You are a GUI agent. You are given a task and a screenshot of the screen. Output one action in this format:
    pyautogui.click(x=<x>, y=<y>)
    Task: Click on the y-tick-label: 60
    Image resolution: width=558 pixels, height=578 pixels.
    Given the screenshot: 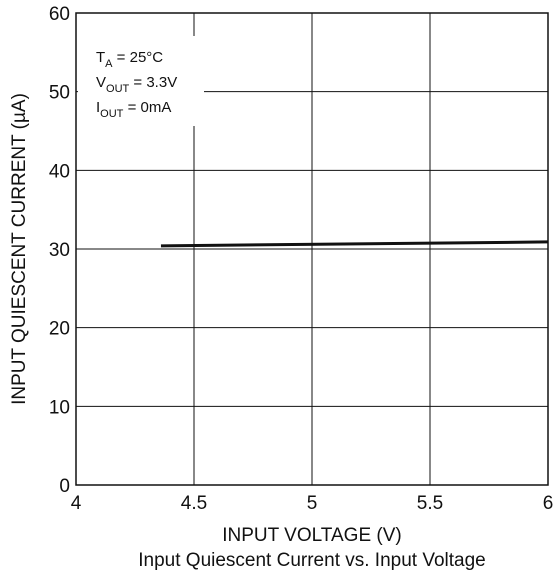 What is the action you would take?
    pyautogui.click(x=59, y=14)
    